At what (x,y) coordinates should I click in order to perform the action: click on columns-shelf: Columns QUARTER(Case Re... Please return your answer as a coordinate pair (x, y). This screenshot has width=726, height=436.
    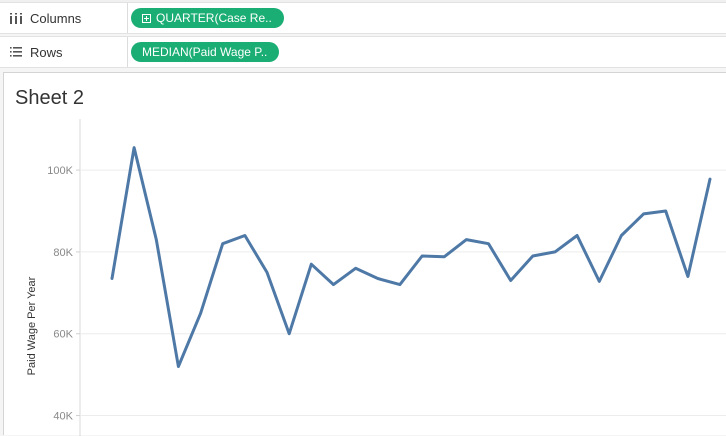
    Looking at the image, I should click on (363, 18).